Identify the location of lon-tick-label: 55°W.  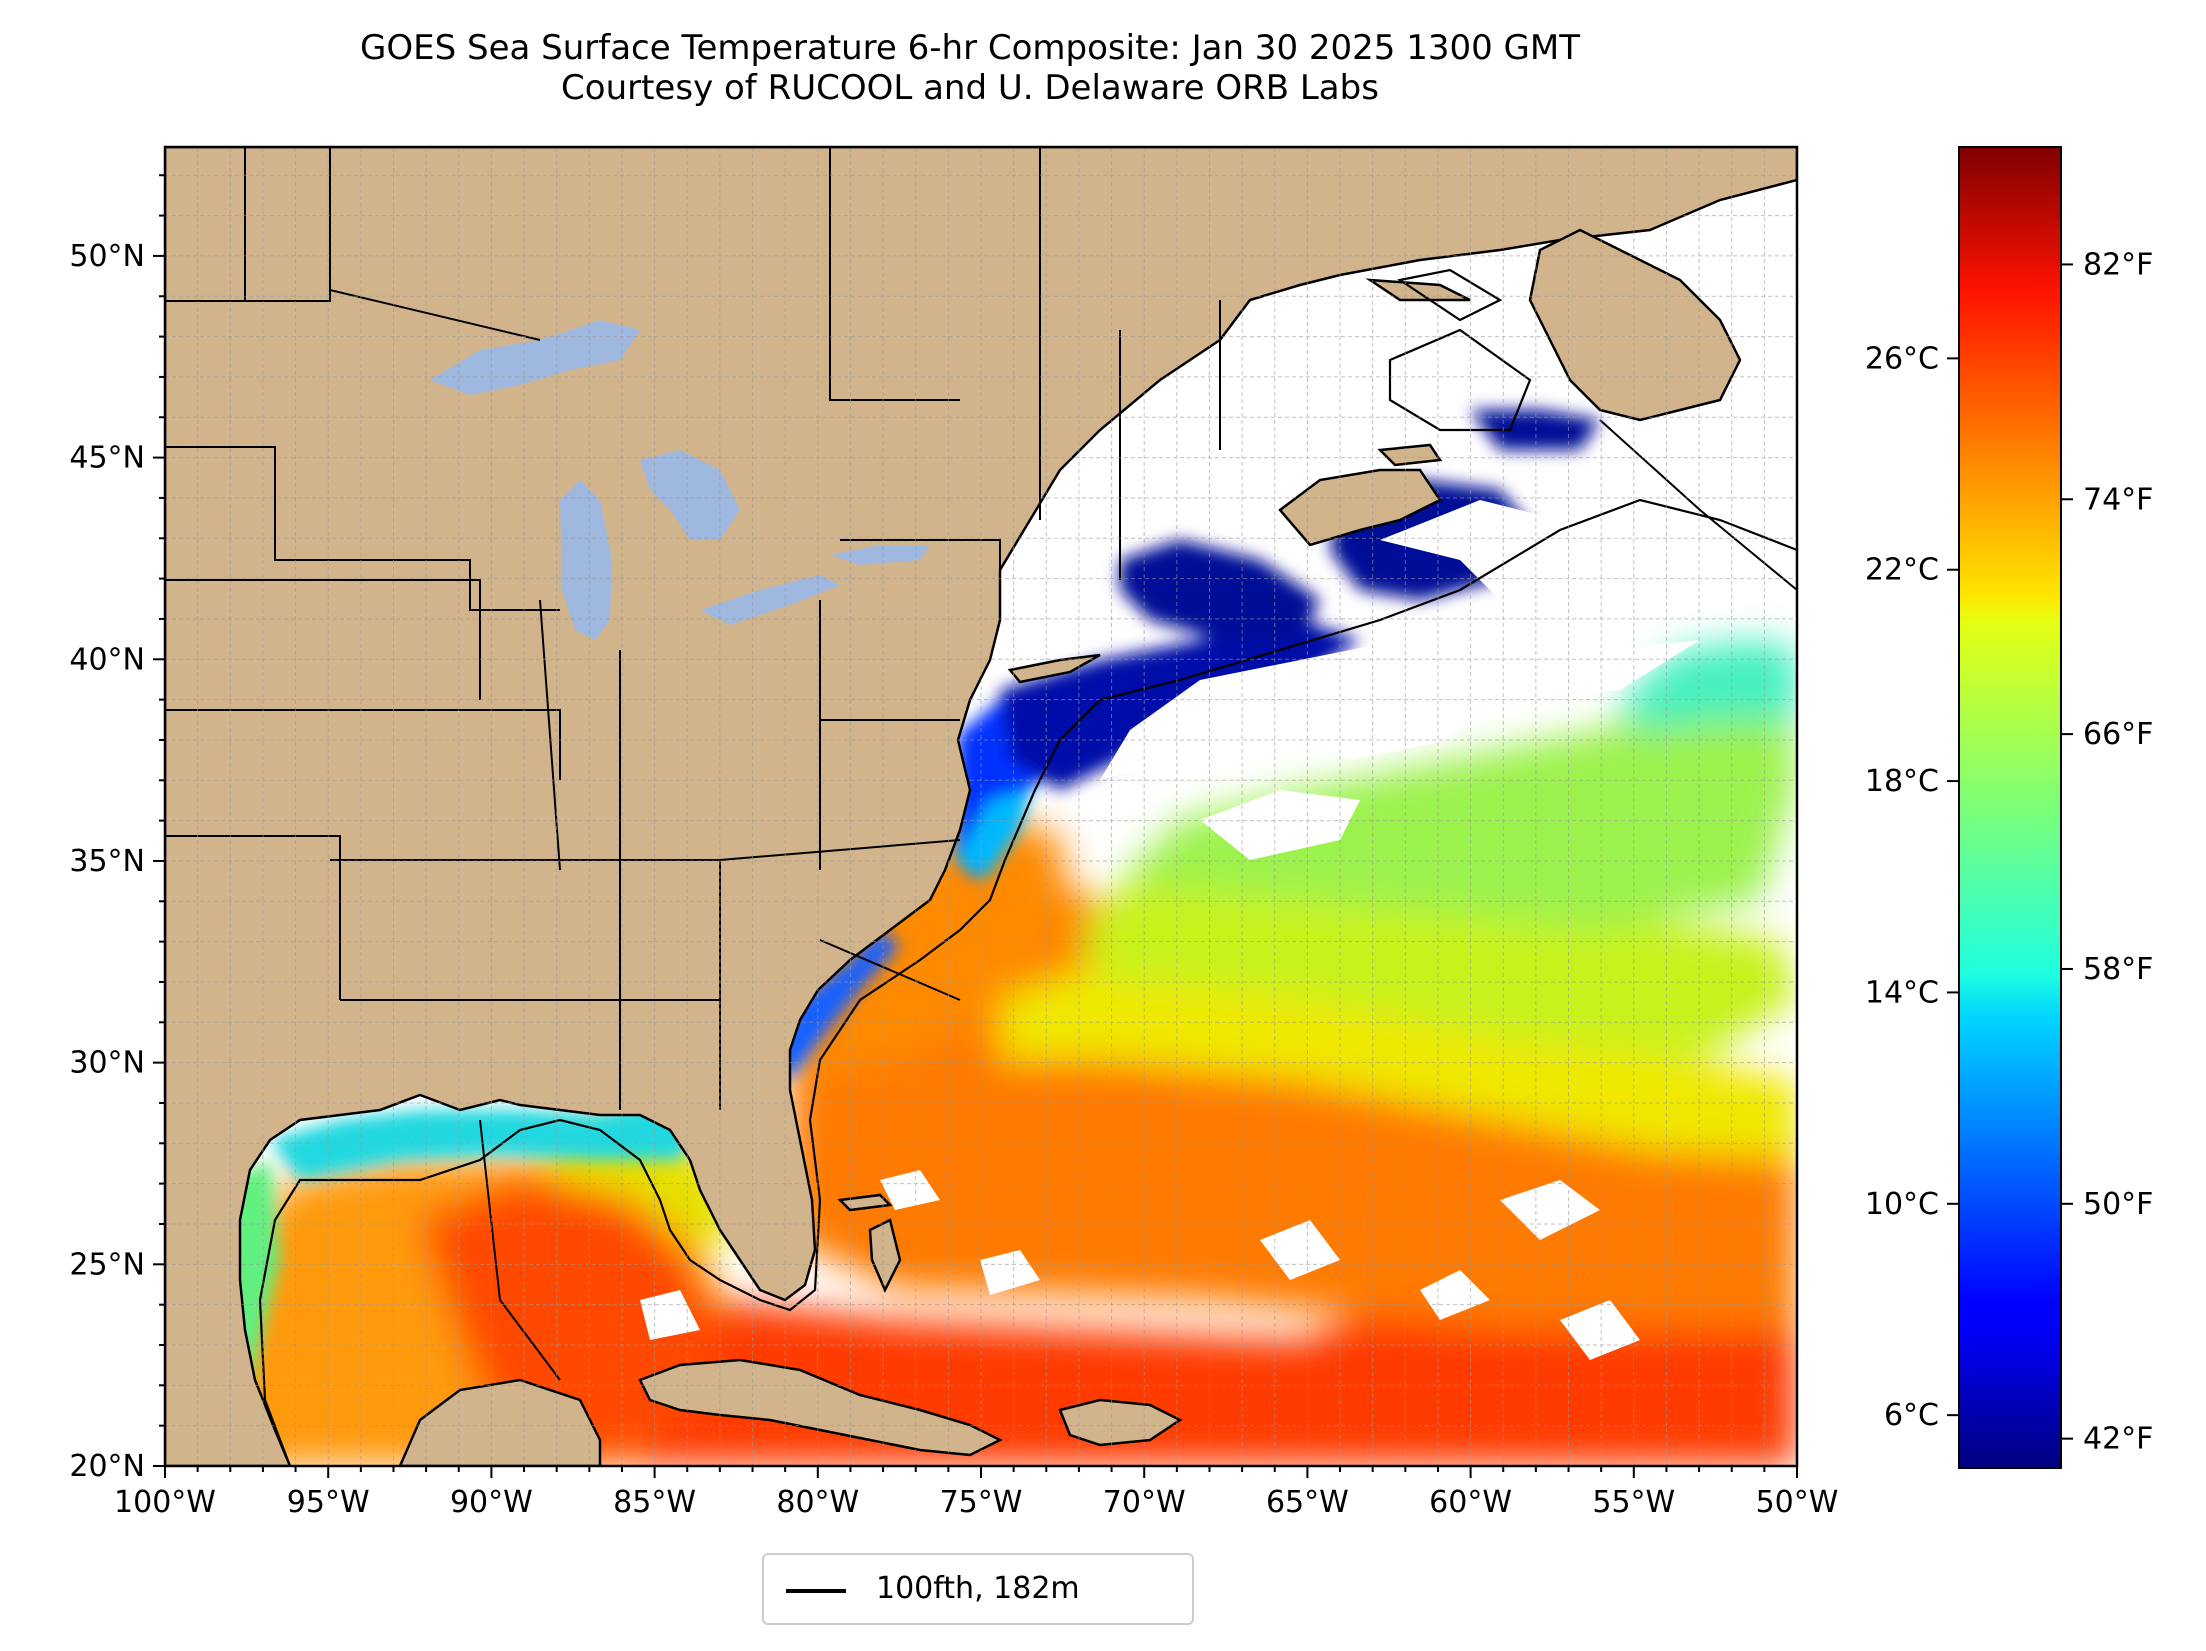
(1633, 1502).